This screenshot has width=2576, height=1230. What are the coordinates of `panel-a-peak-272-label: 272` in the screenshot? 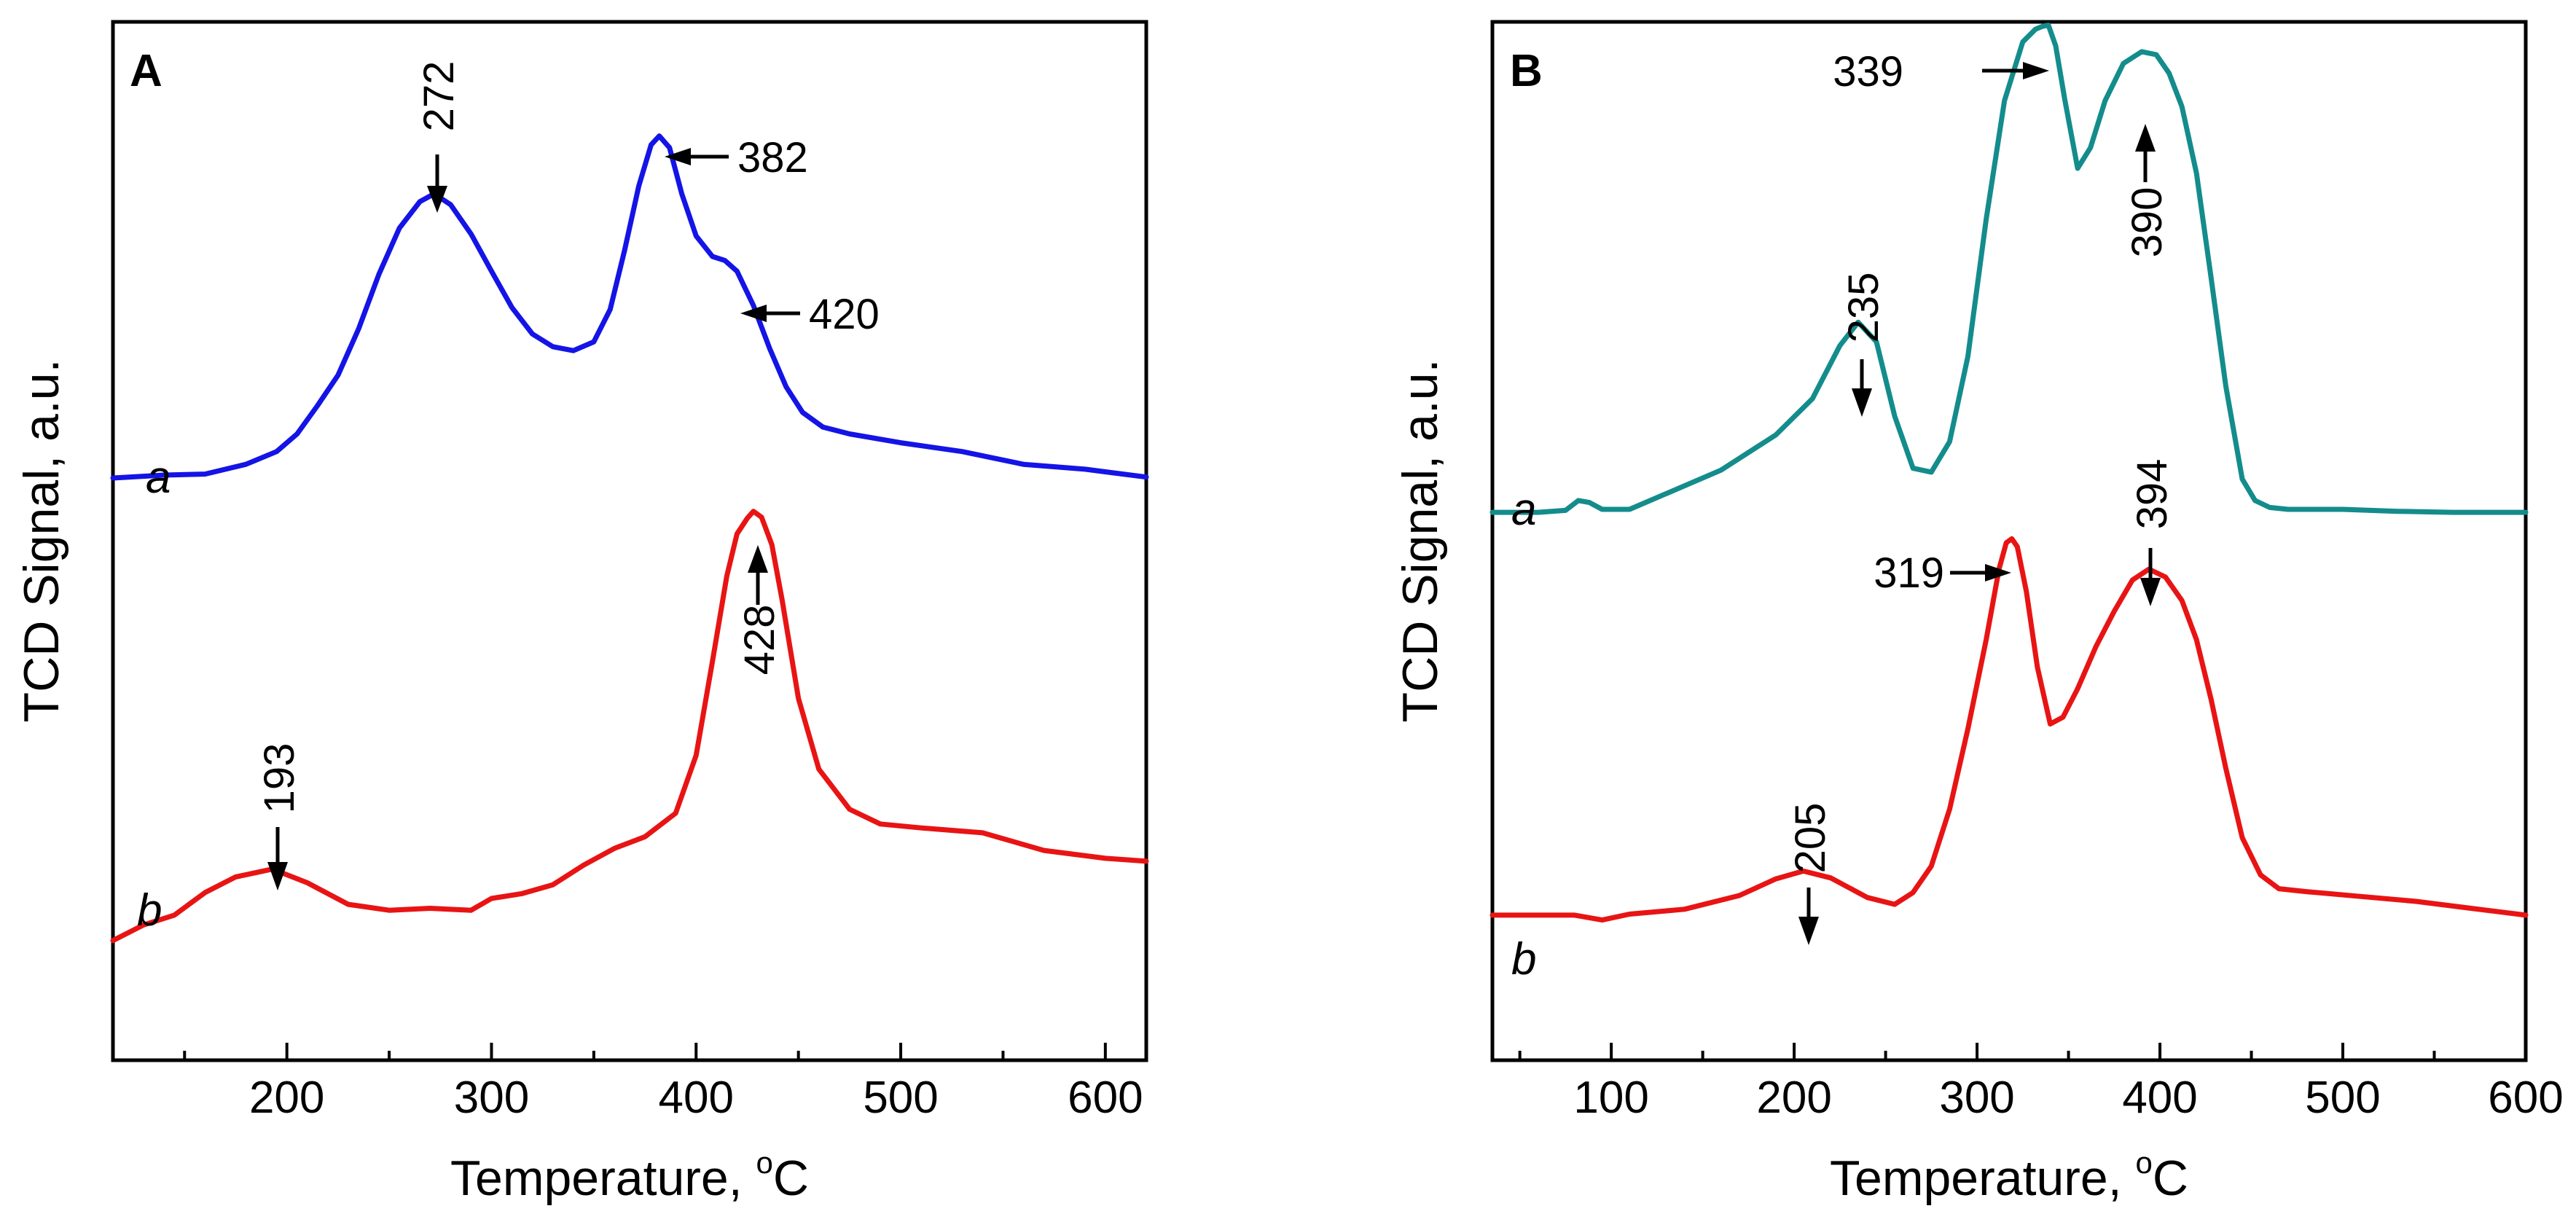 It's located at (439, 96).